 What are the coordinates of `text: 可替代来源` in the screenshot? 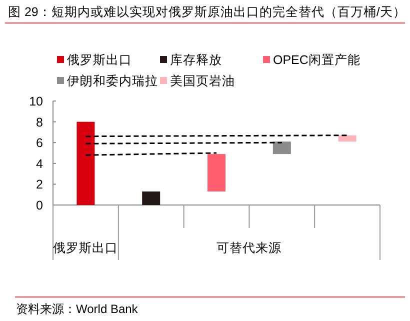 It's located at (249, 248).